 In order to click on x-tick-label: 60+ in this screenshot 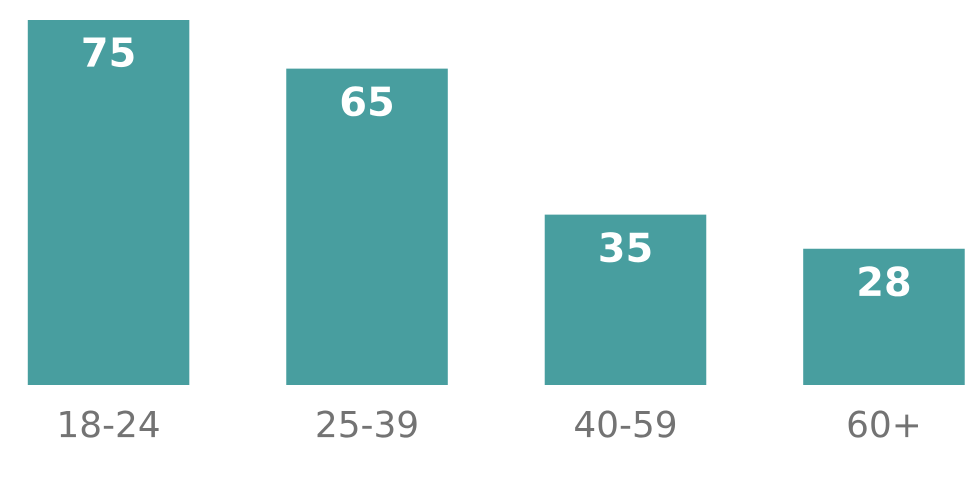, I will do `click(883, 424)`.